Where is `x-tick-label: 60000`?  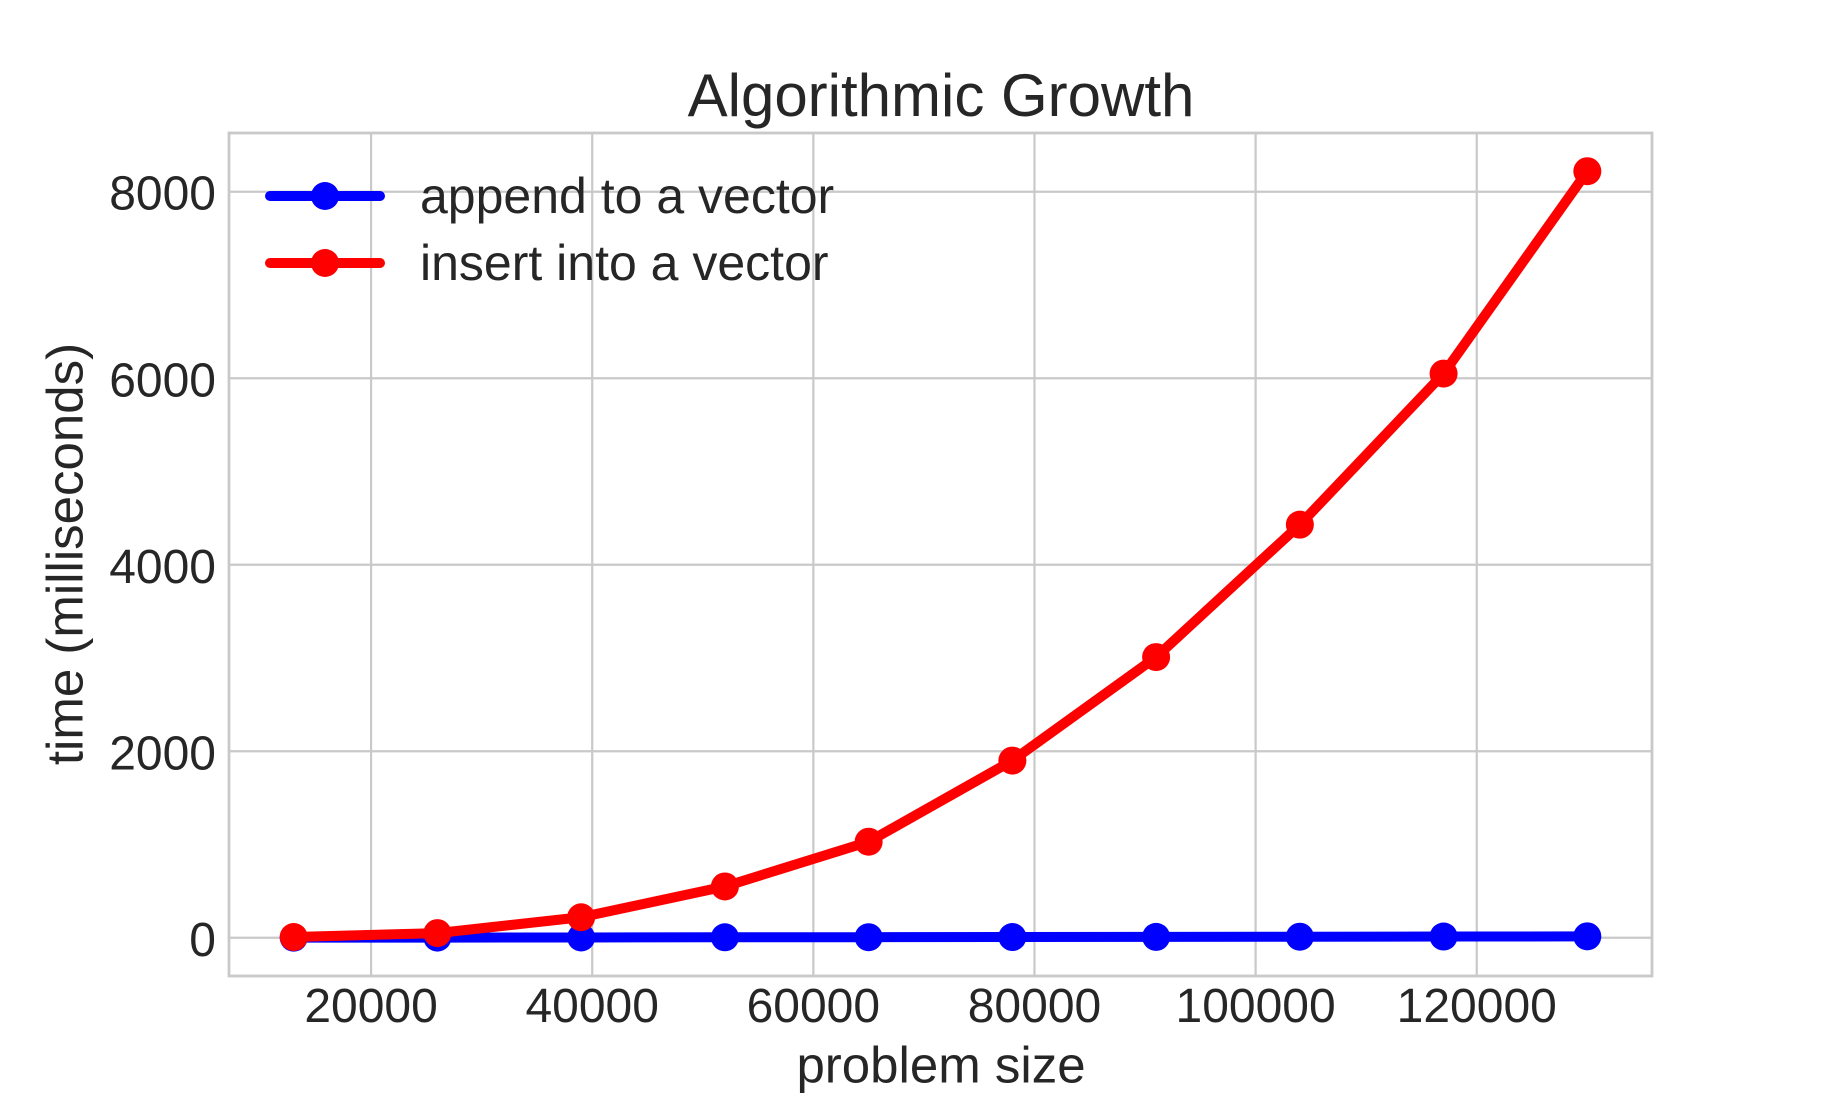 x-tick-label: 60000 is located at coordinates (813, 1006).